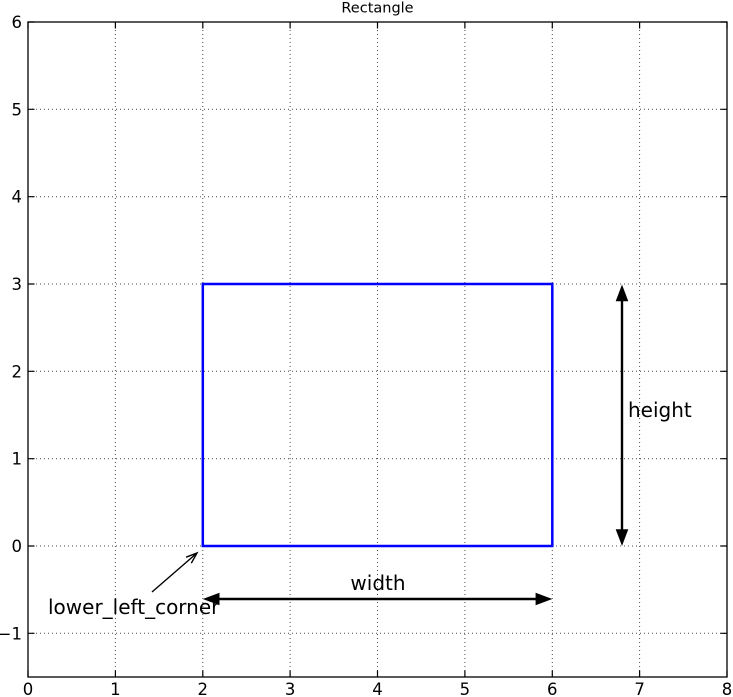 This screenshot has height=697, width=733. Describe the element at coordinates (134, 585) in the screenshot. I see `lower-left-corner-annotation: lower_left_corner` at that location.